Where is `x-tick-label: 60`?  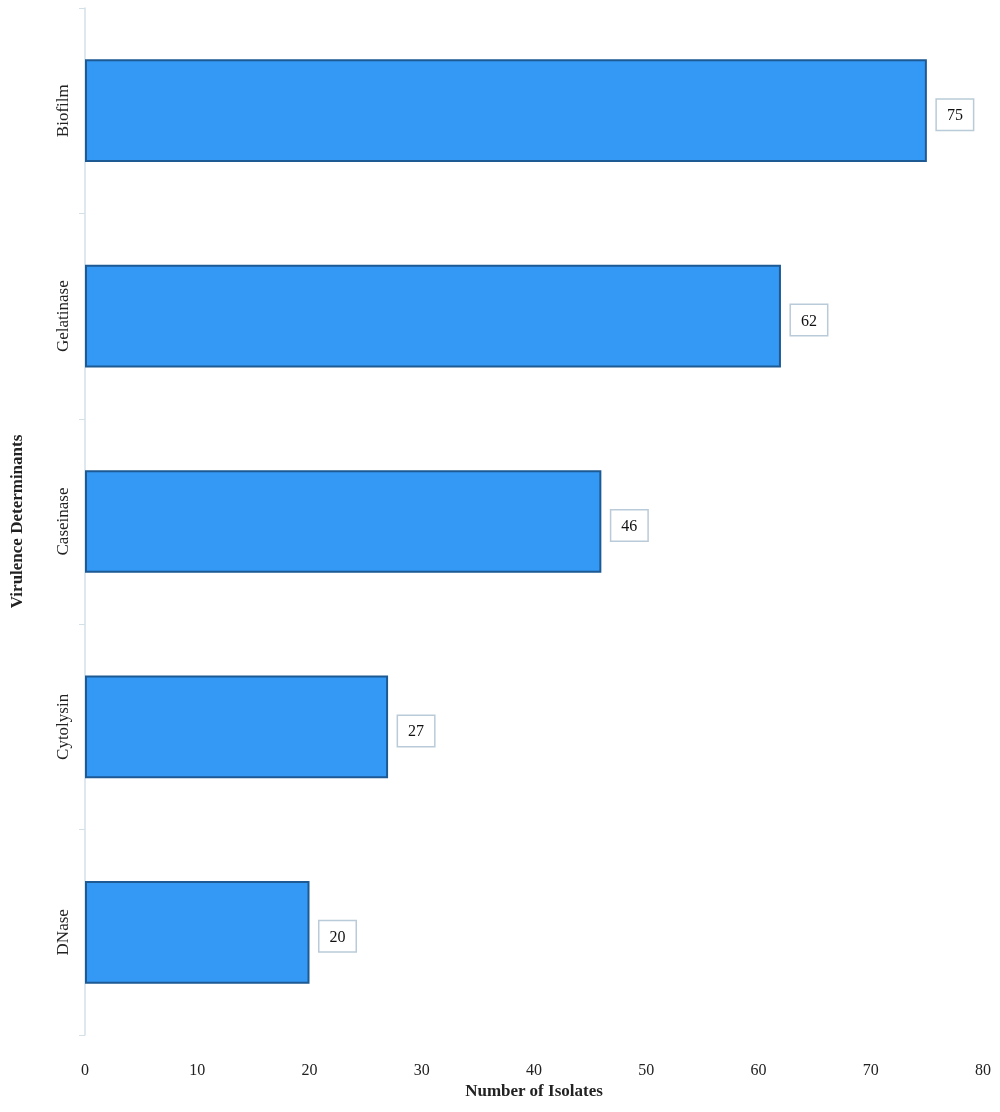 x-tick-label: 60 is located at coordinates (758, 1069).